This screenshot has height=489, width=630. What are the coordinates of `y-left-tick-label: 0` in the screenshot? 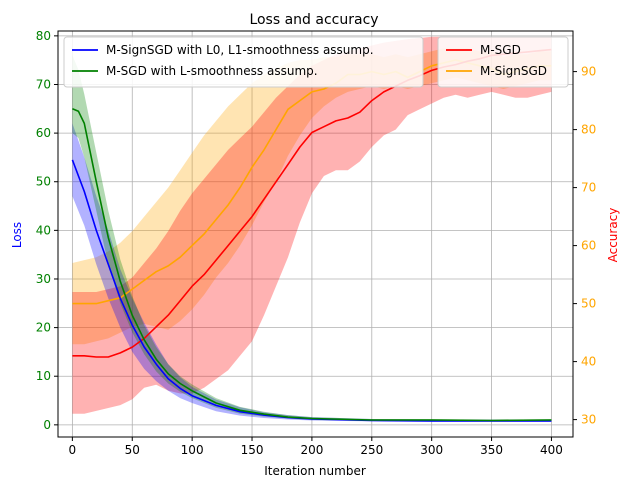 It's located at (47, 425).